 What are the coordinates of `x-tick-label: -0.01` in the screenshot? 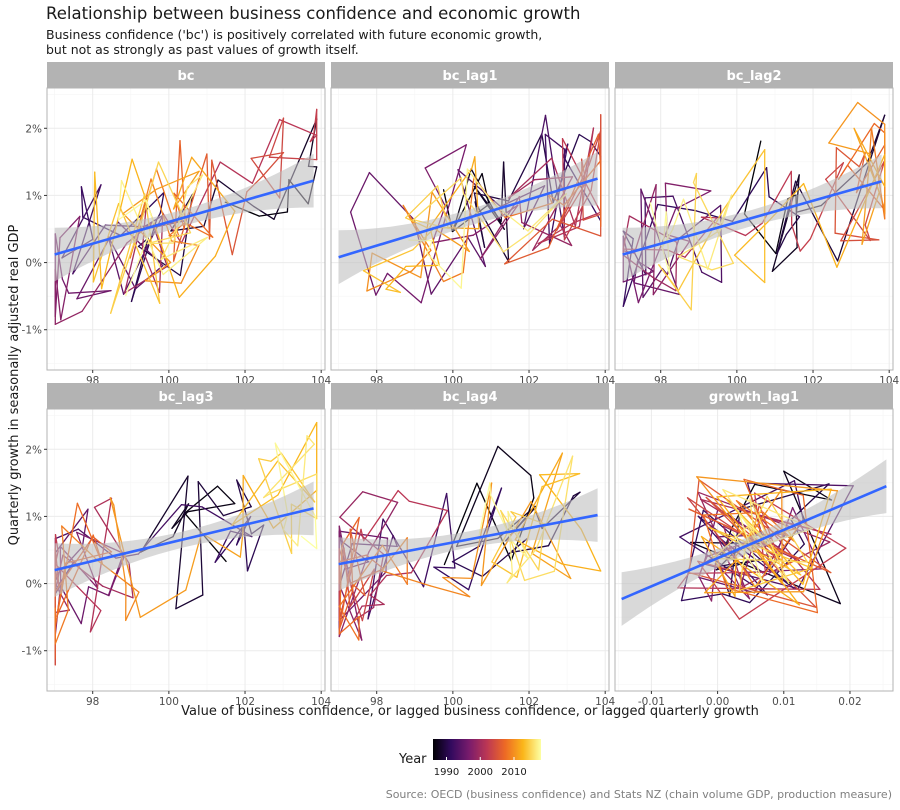 It's located at (651, 702).